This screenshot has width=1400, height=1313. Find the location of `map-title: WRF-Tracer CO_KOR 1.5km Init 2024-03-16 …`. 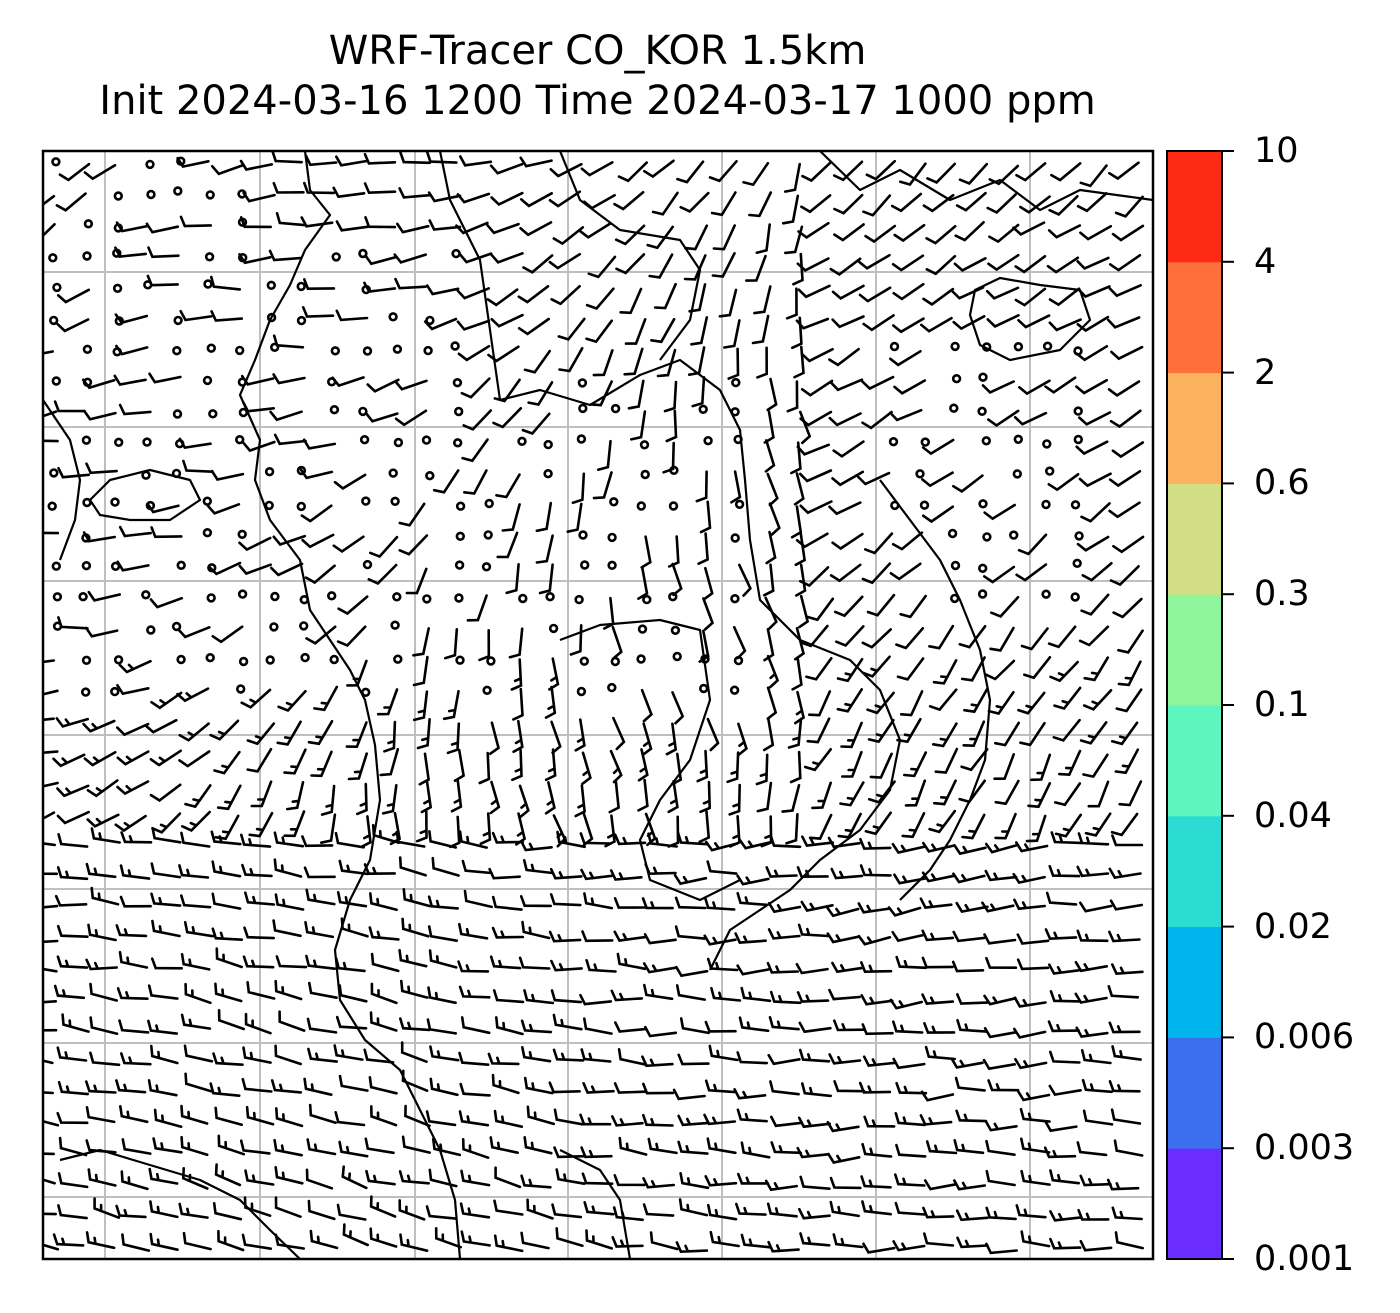

map-title: WRF-Tracer CO_KOR 1.5km Init 2024-03-16 … is located at coordinates (597, 76).